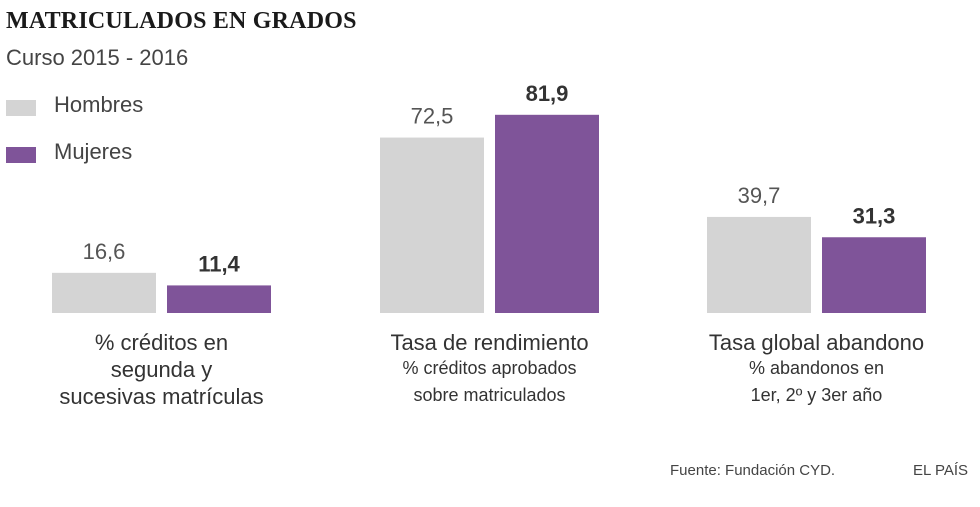  What do you see at coordinates (432, 116) in the screenshot?
I see `data-label-hombres-2: 72,5` at bounding box center [432, 116].